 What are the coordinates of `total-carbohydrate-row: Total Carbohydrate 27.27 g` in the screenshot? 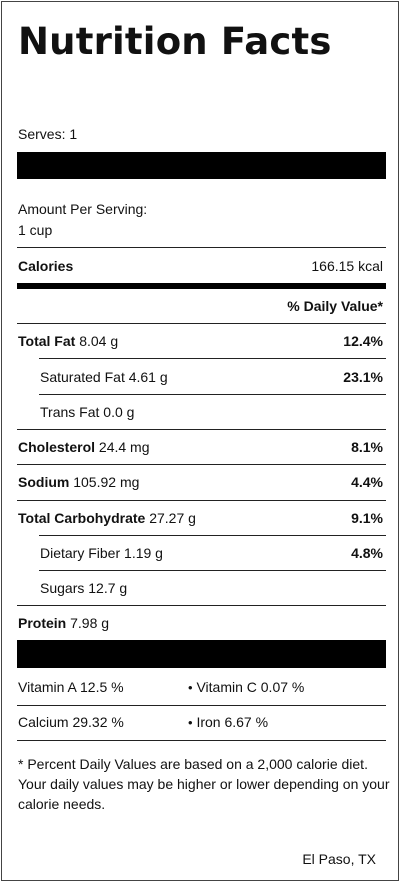 It's located at (107, 518).